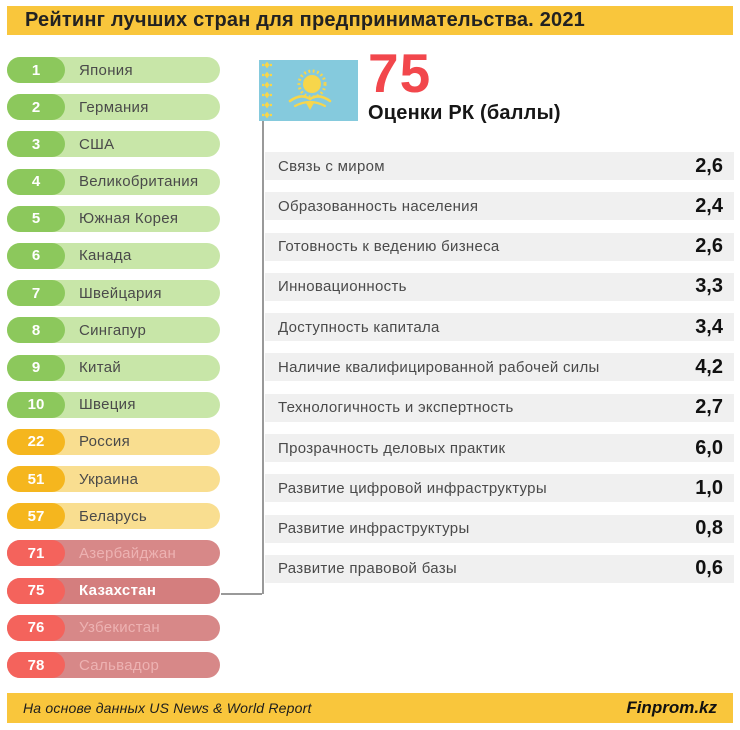  I want to click on metric-label: Инновационность, so click(342, 287).